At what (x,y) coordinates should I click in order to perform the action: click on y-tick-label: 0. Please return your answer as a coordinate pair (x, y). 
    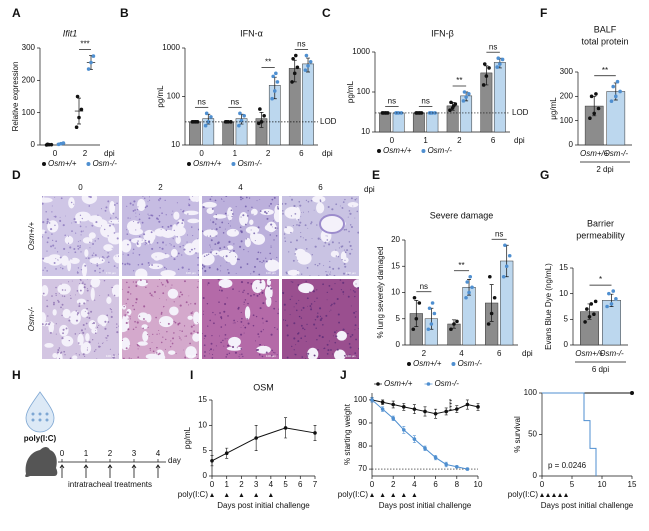
    Looking at the image, I should click on (571, 144).